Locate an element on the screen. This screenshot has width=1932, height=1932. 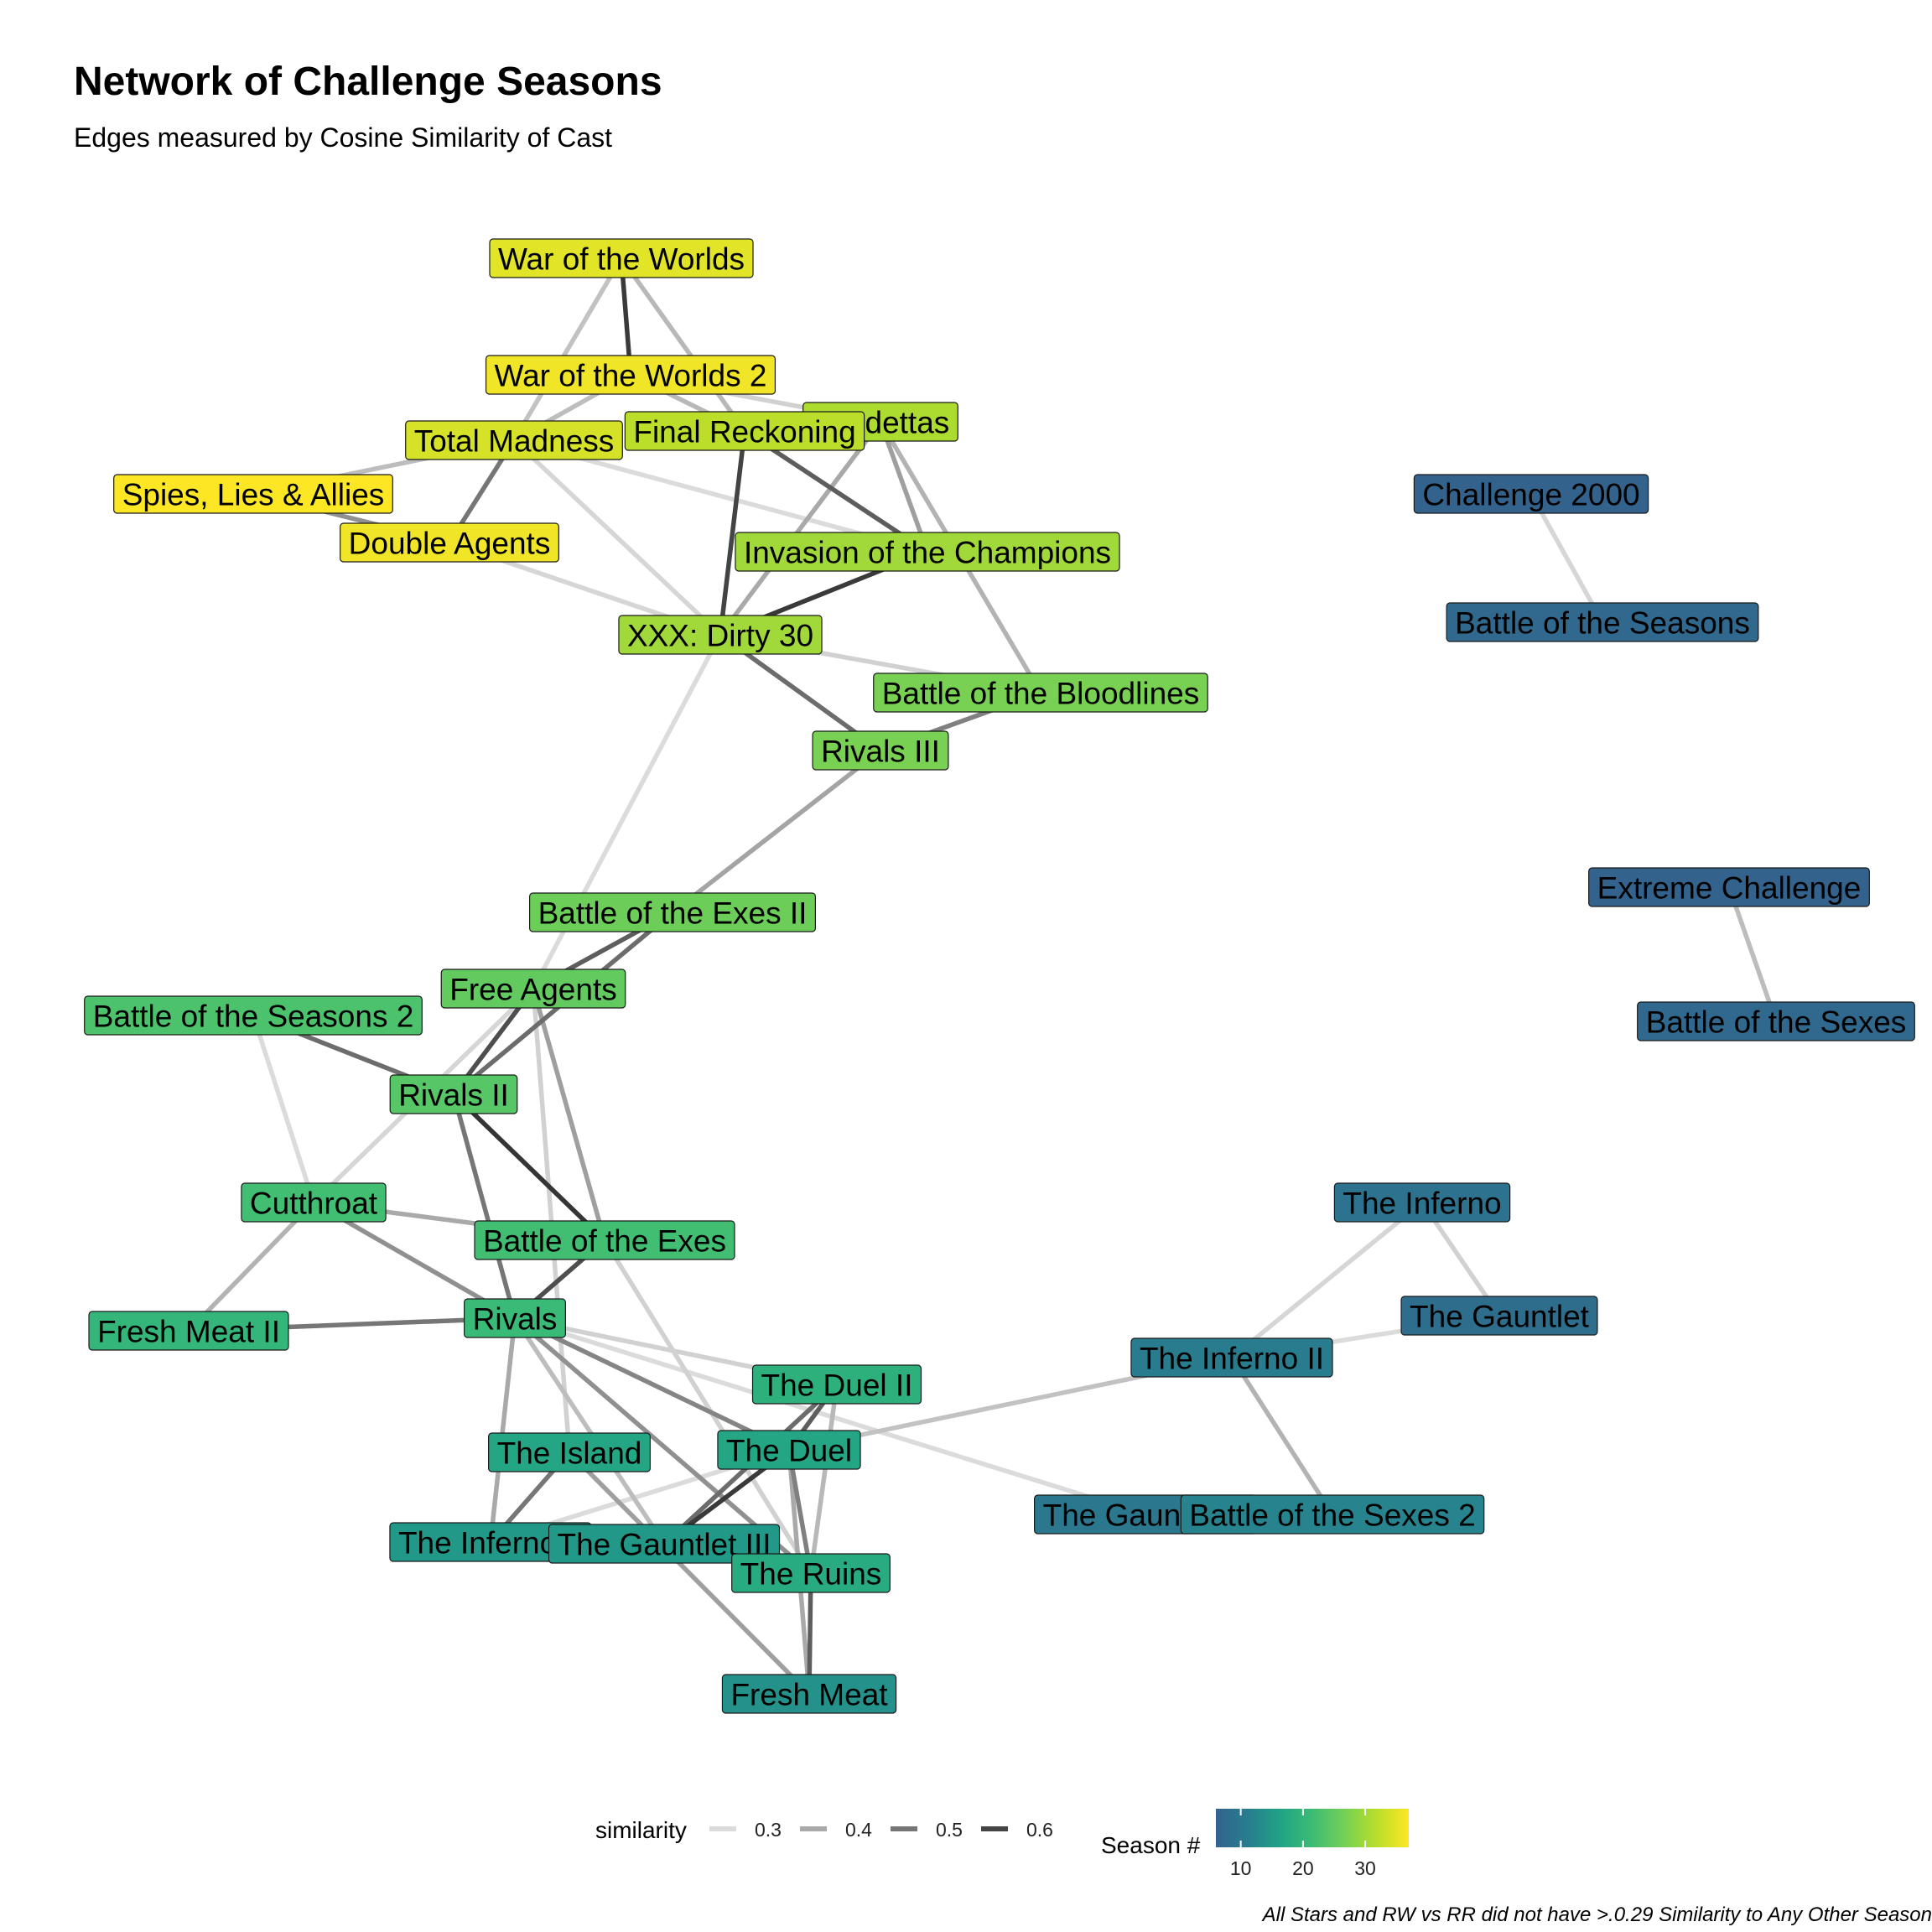
similarity-legend-keys: 0.3 0.4 0.5 0.6 is located at coordinates (881, 1830).